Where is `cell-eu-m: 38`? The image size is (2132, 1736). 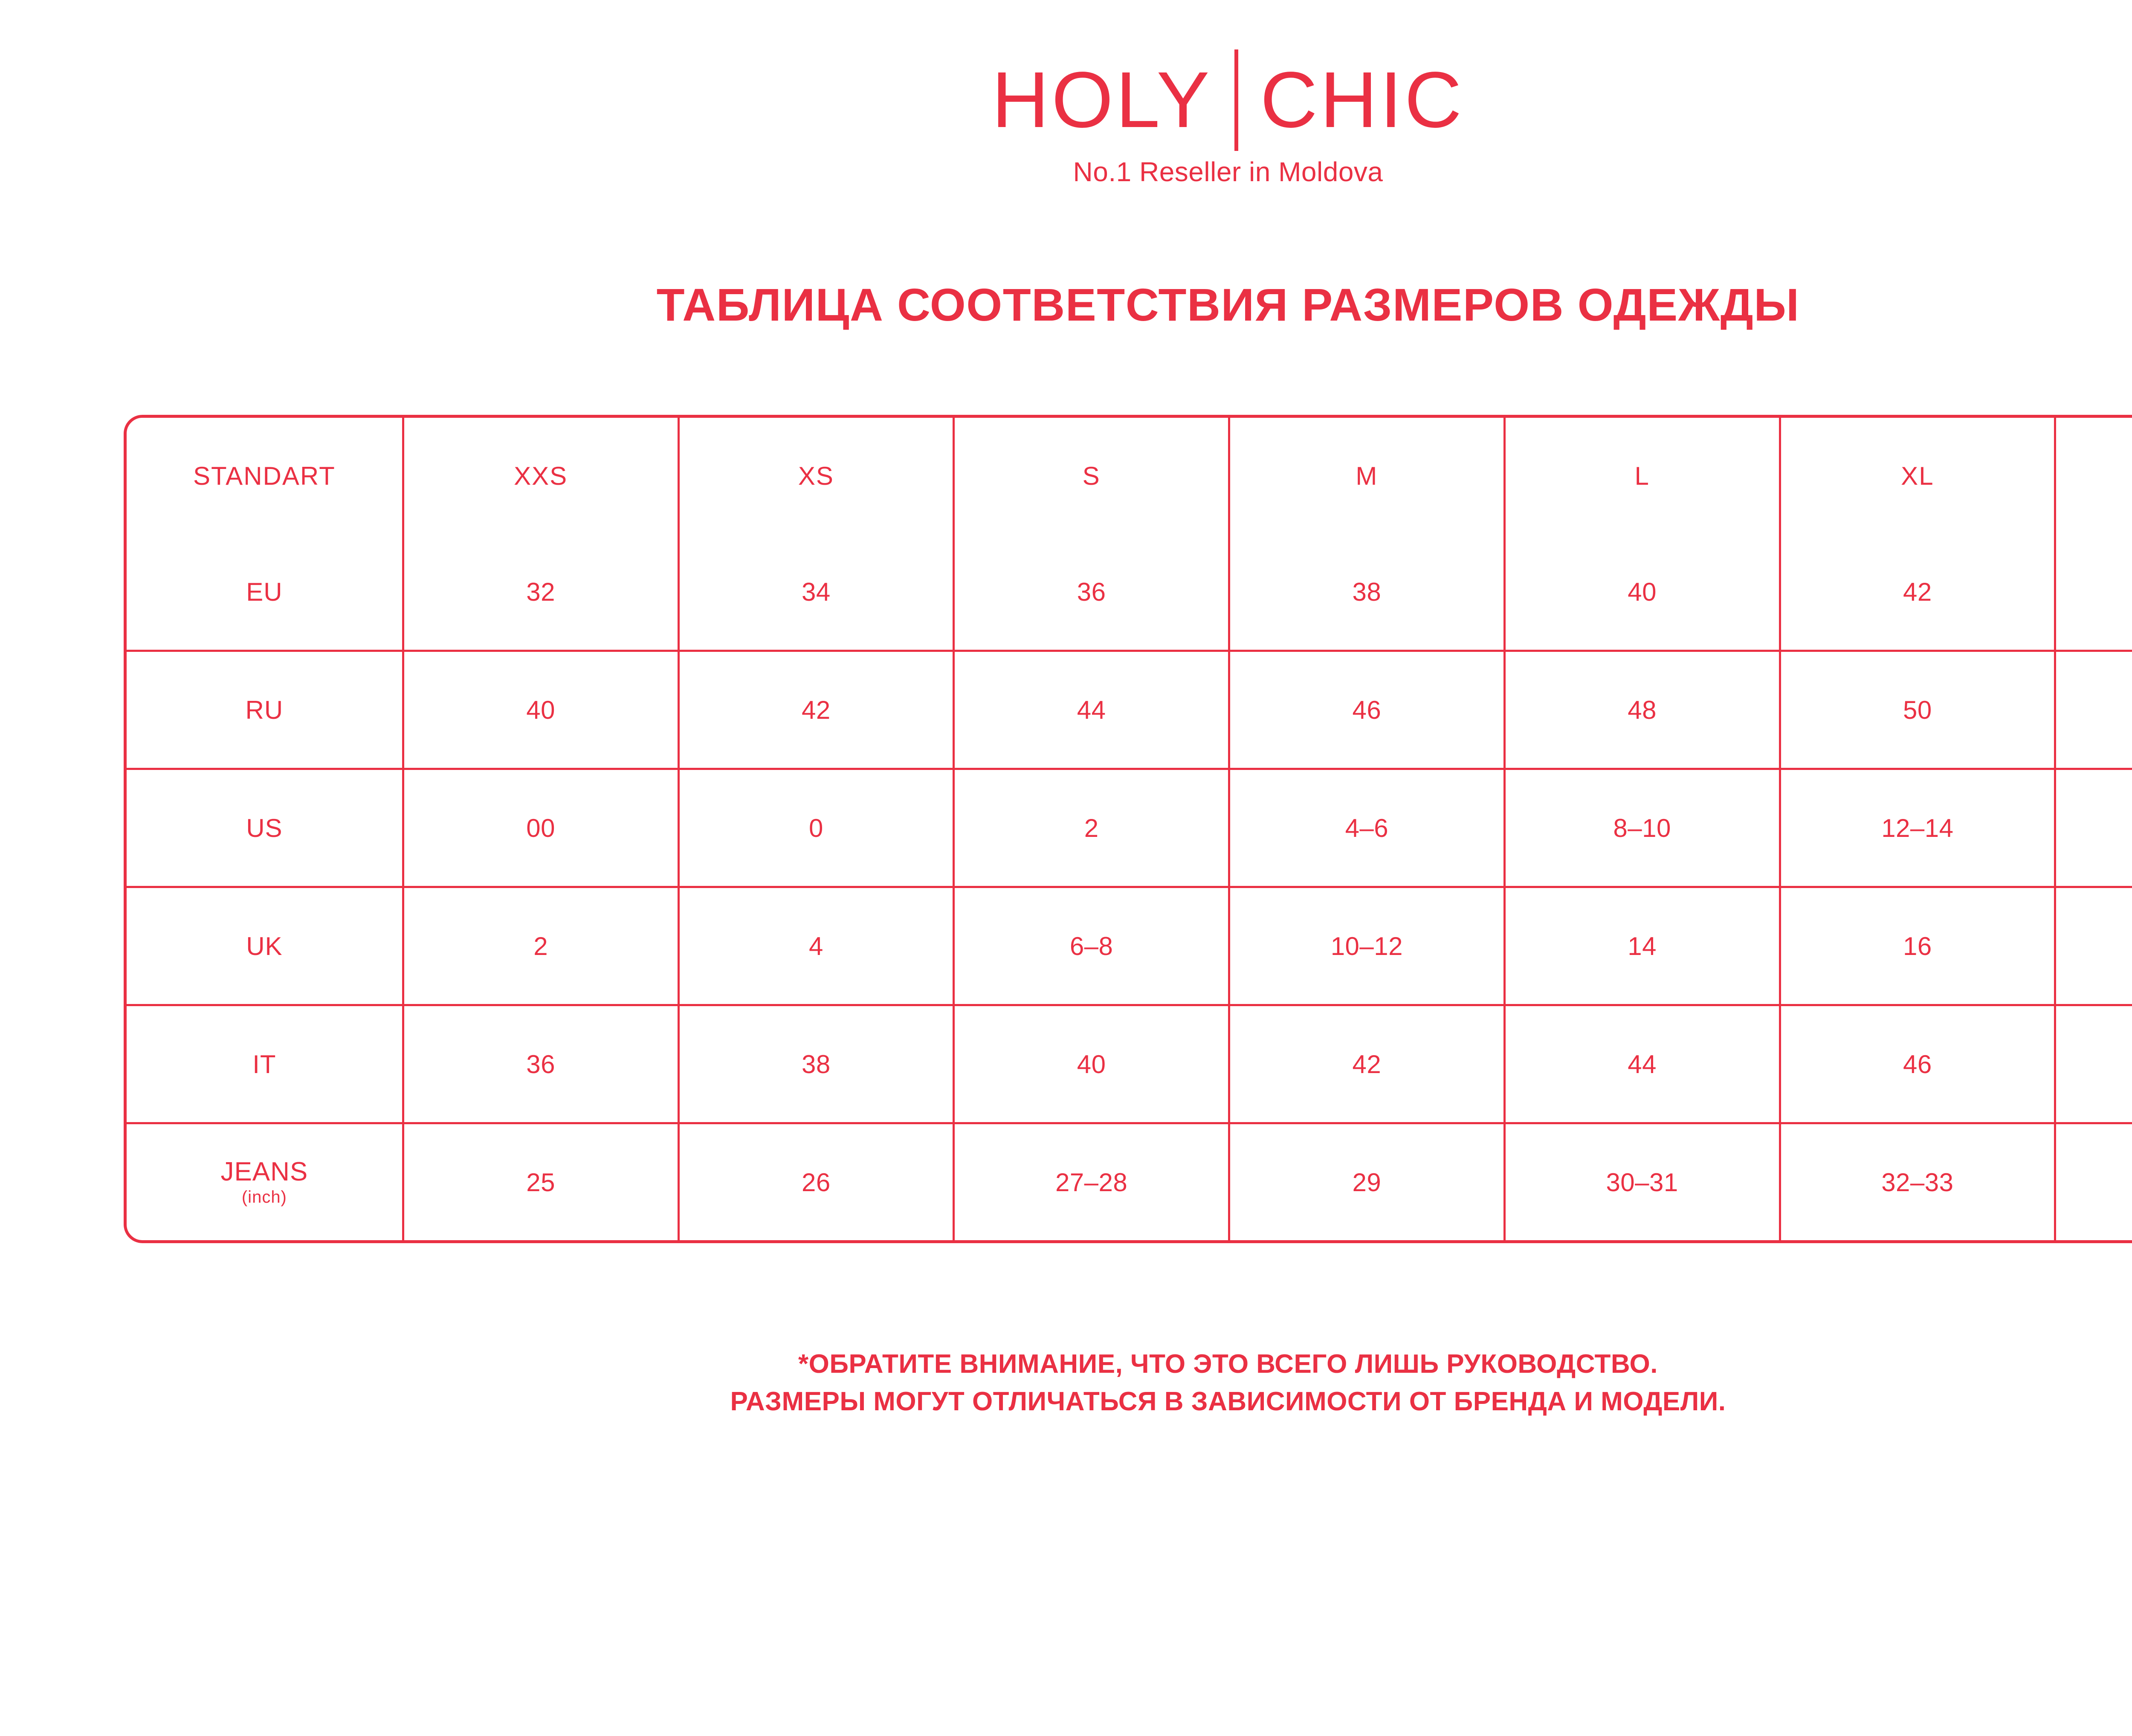
cell-eu-m: 38 is located at coordinates (1365, 592).